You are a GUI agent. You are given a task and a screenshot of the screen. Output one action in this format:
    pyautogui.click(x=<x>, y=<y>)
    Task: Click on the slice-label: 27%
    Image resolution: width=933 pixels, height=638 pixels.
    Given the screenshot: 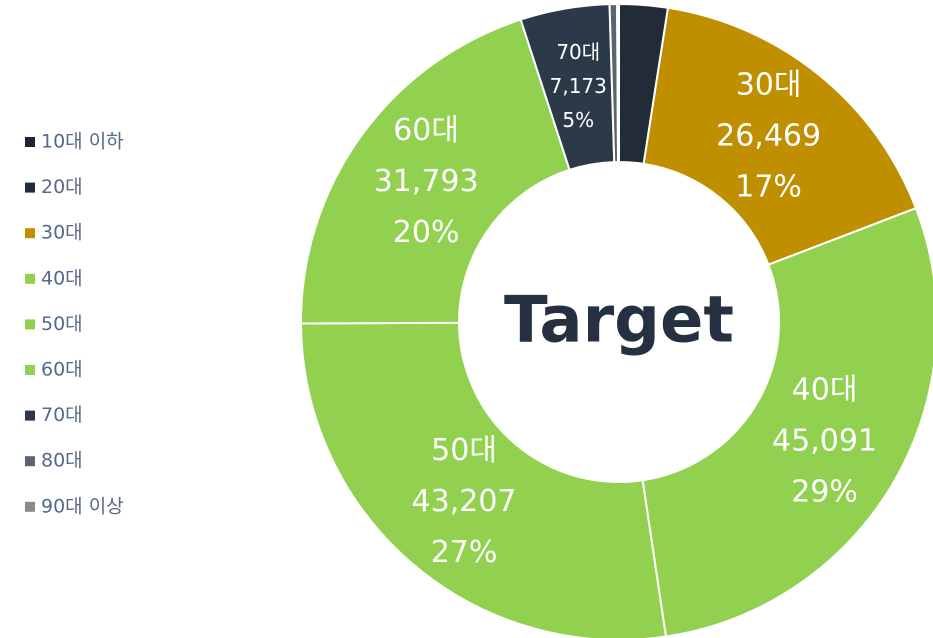 What is the action you would take?
    pyautogui.click(x=464, y=552)
    